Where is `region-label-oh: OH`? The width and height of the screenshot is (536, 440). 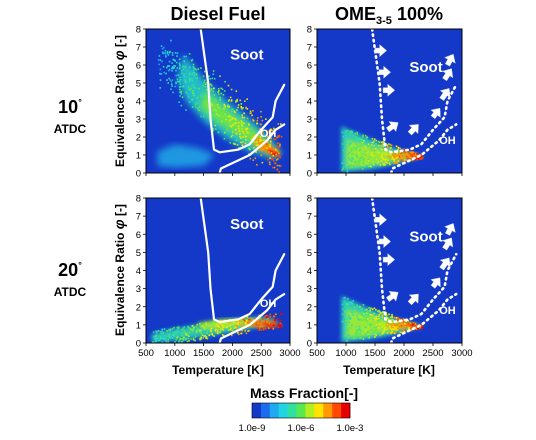
region-label-oh: OH is located at coordinates (447, 141).